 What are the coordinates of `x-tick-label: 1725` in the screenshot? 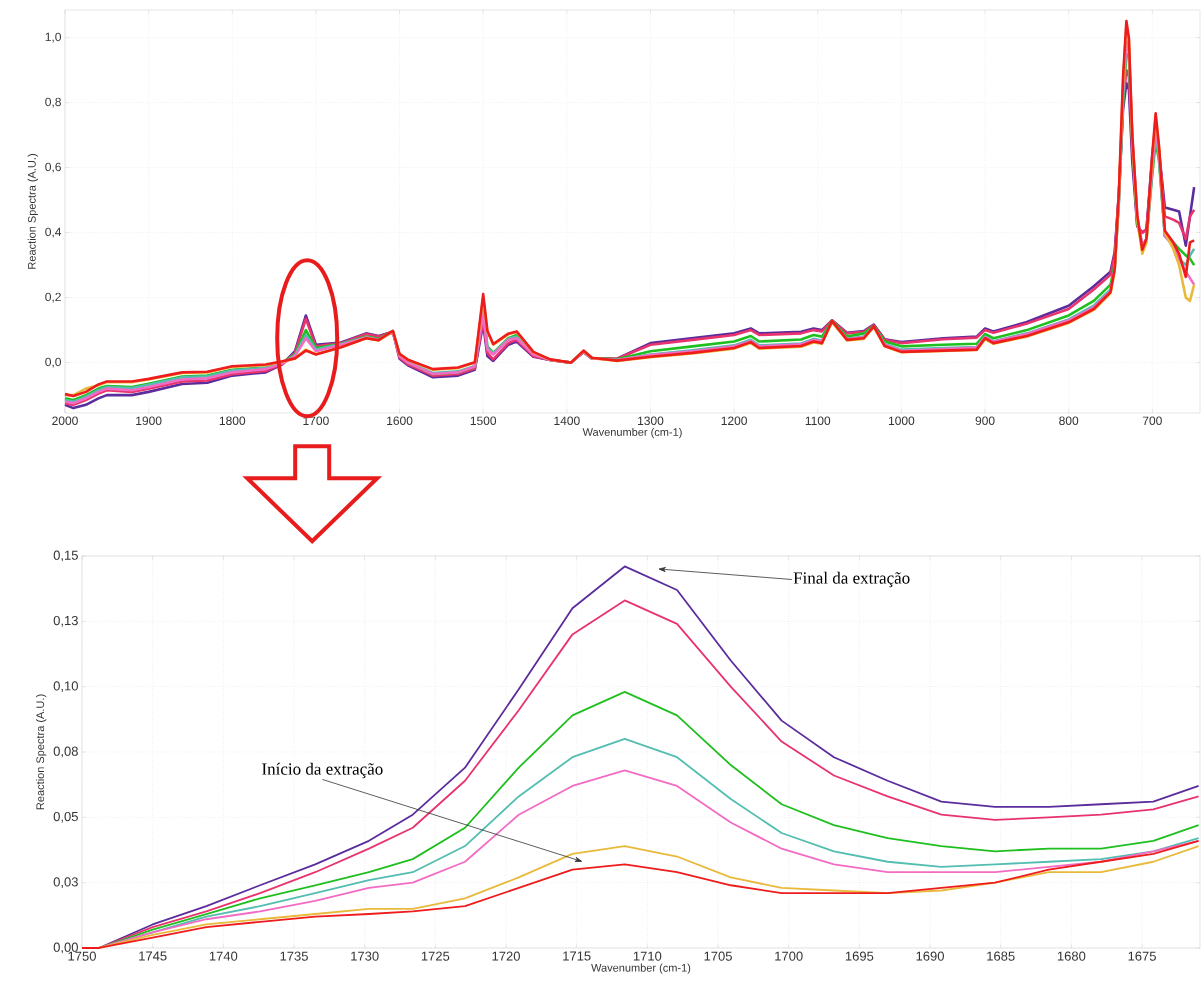 It's located at (435, 956).